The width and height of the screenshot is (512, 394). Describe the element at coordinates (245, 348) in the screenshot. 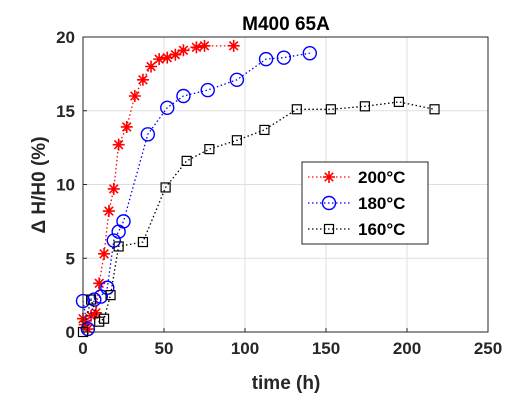

I see `x-tick-label: 100` at that location.